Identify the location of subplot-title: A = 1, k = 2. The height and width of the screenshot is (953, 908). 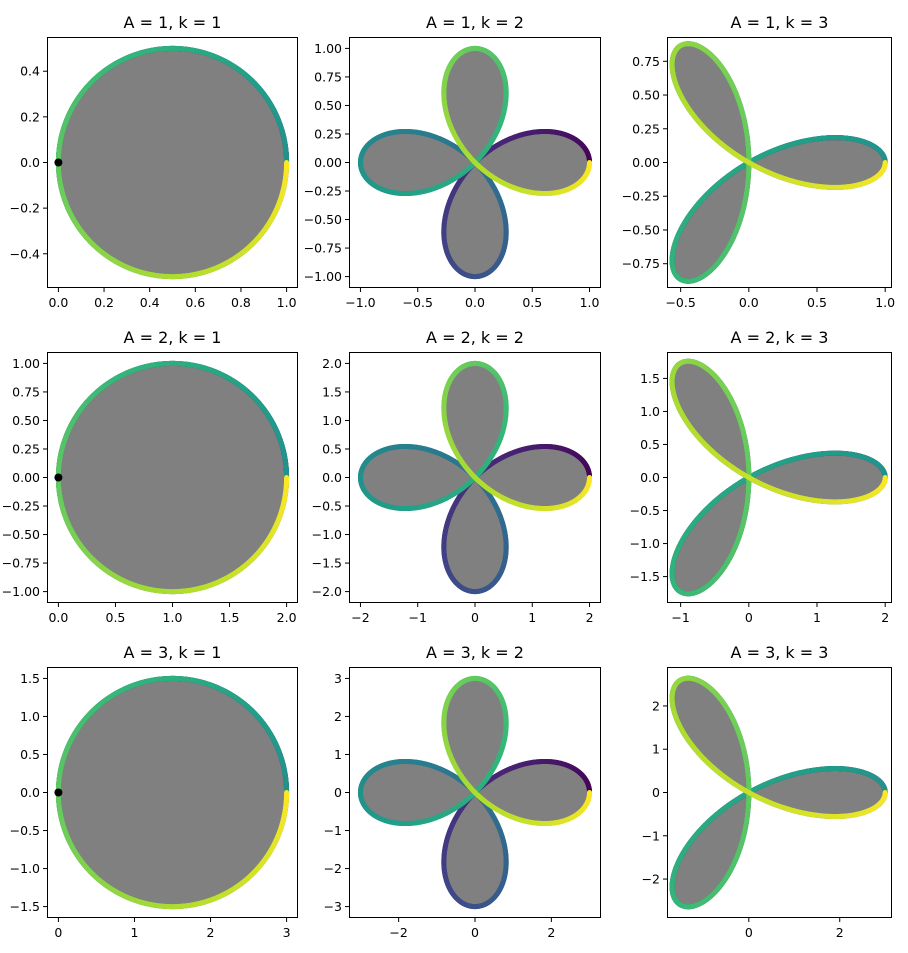
(475, 22).